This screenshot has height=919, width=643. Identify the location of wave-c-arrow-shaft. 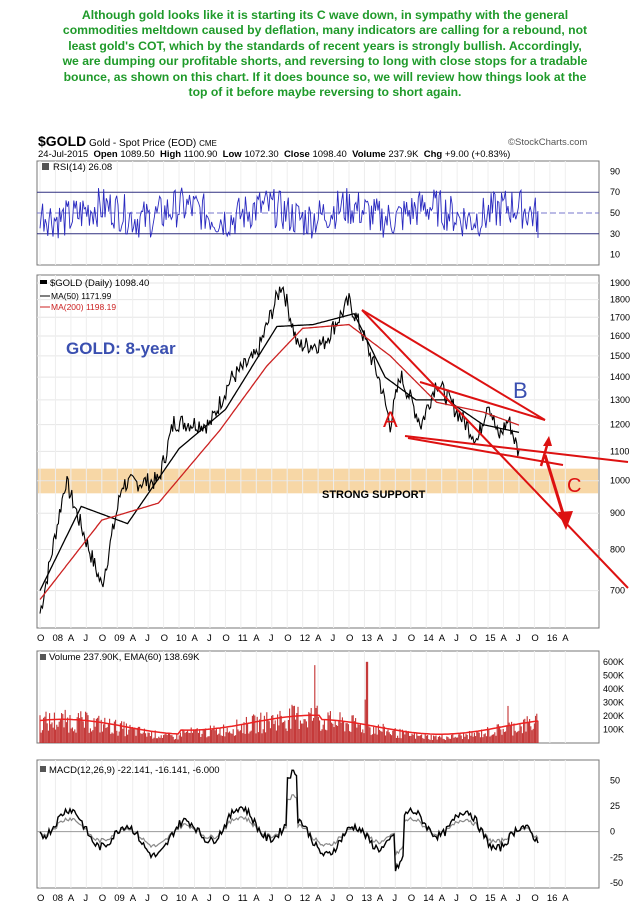
(555, 487).